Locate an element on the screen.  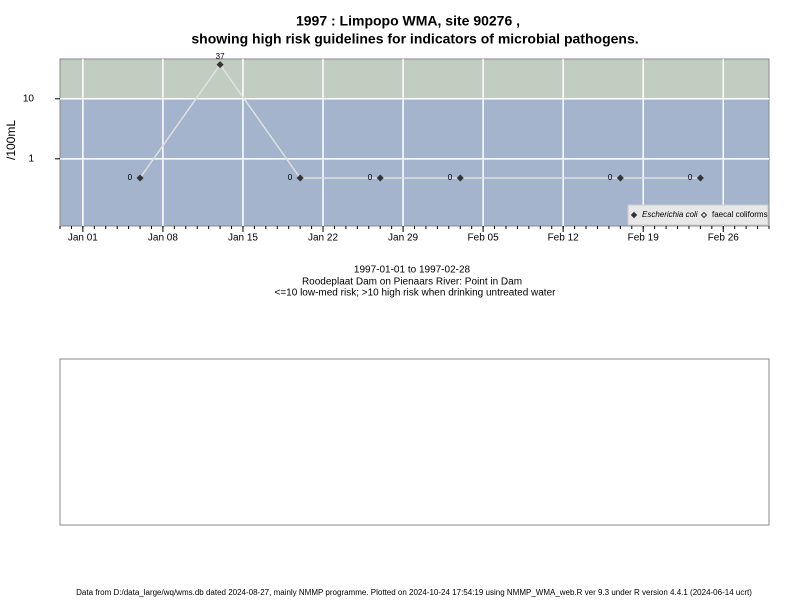
y-tick-label: 10 is located at coordinates (29, 98).